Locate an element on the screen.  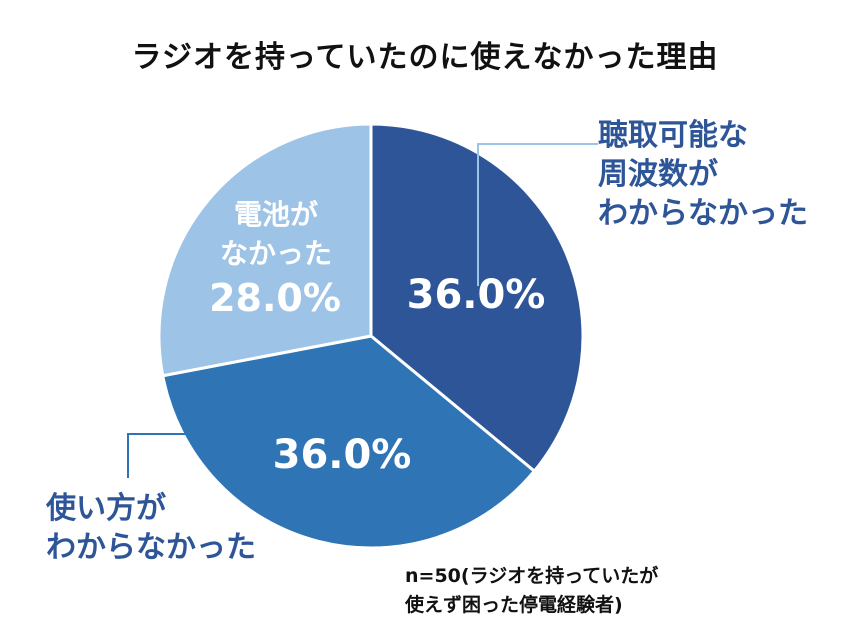
slice-category-label: なかった is located at coordinates (276, 253).